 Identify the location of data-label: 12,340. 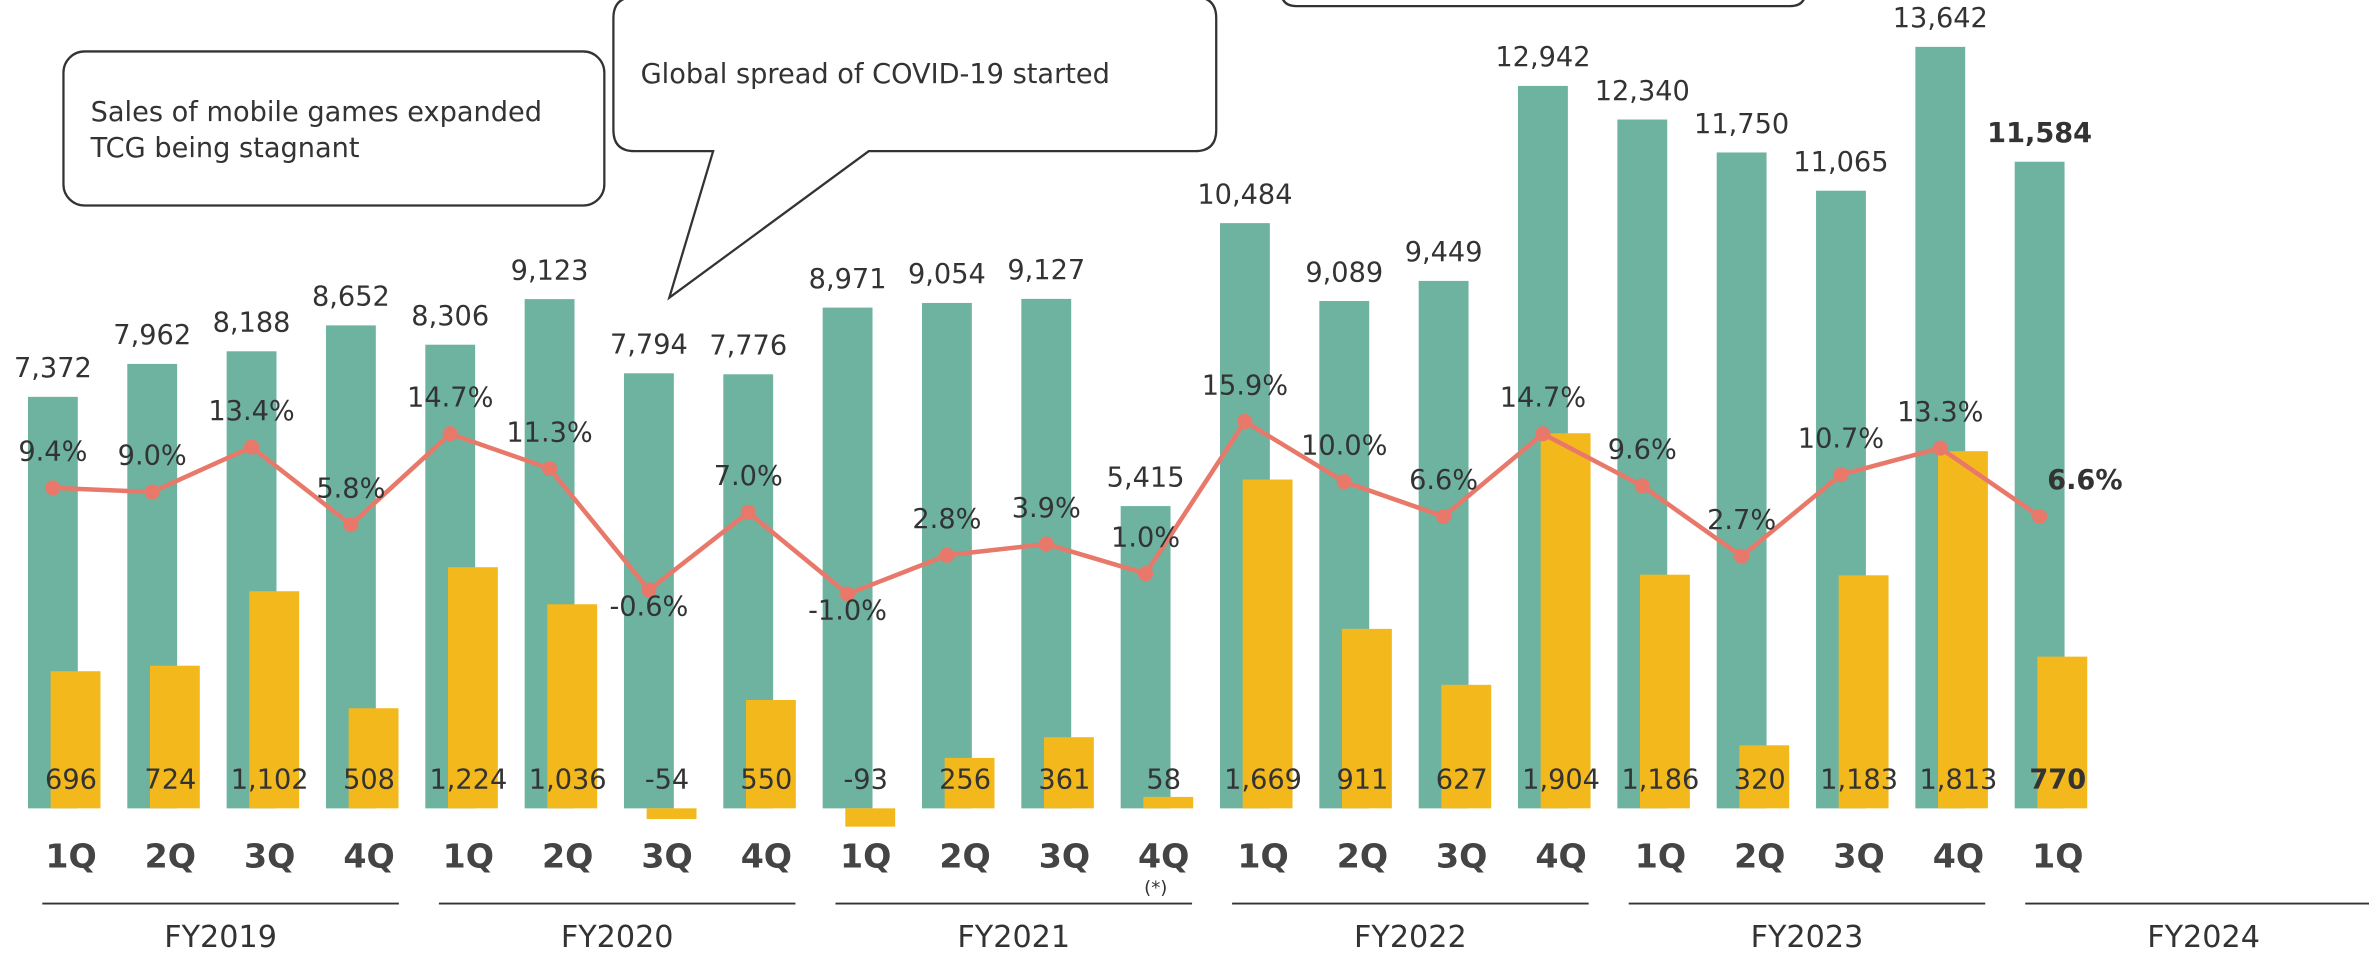
(1642, 91).